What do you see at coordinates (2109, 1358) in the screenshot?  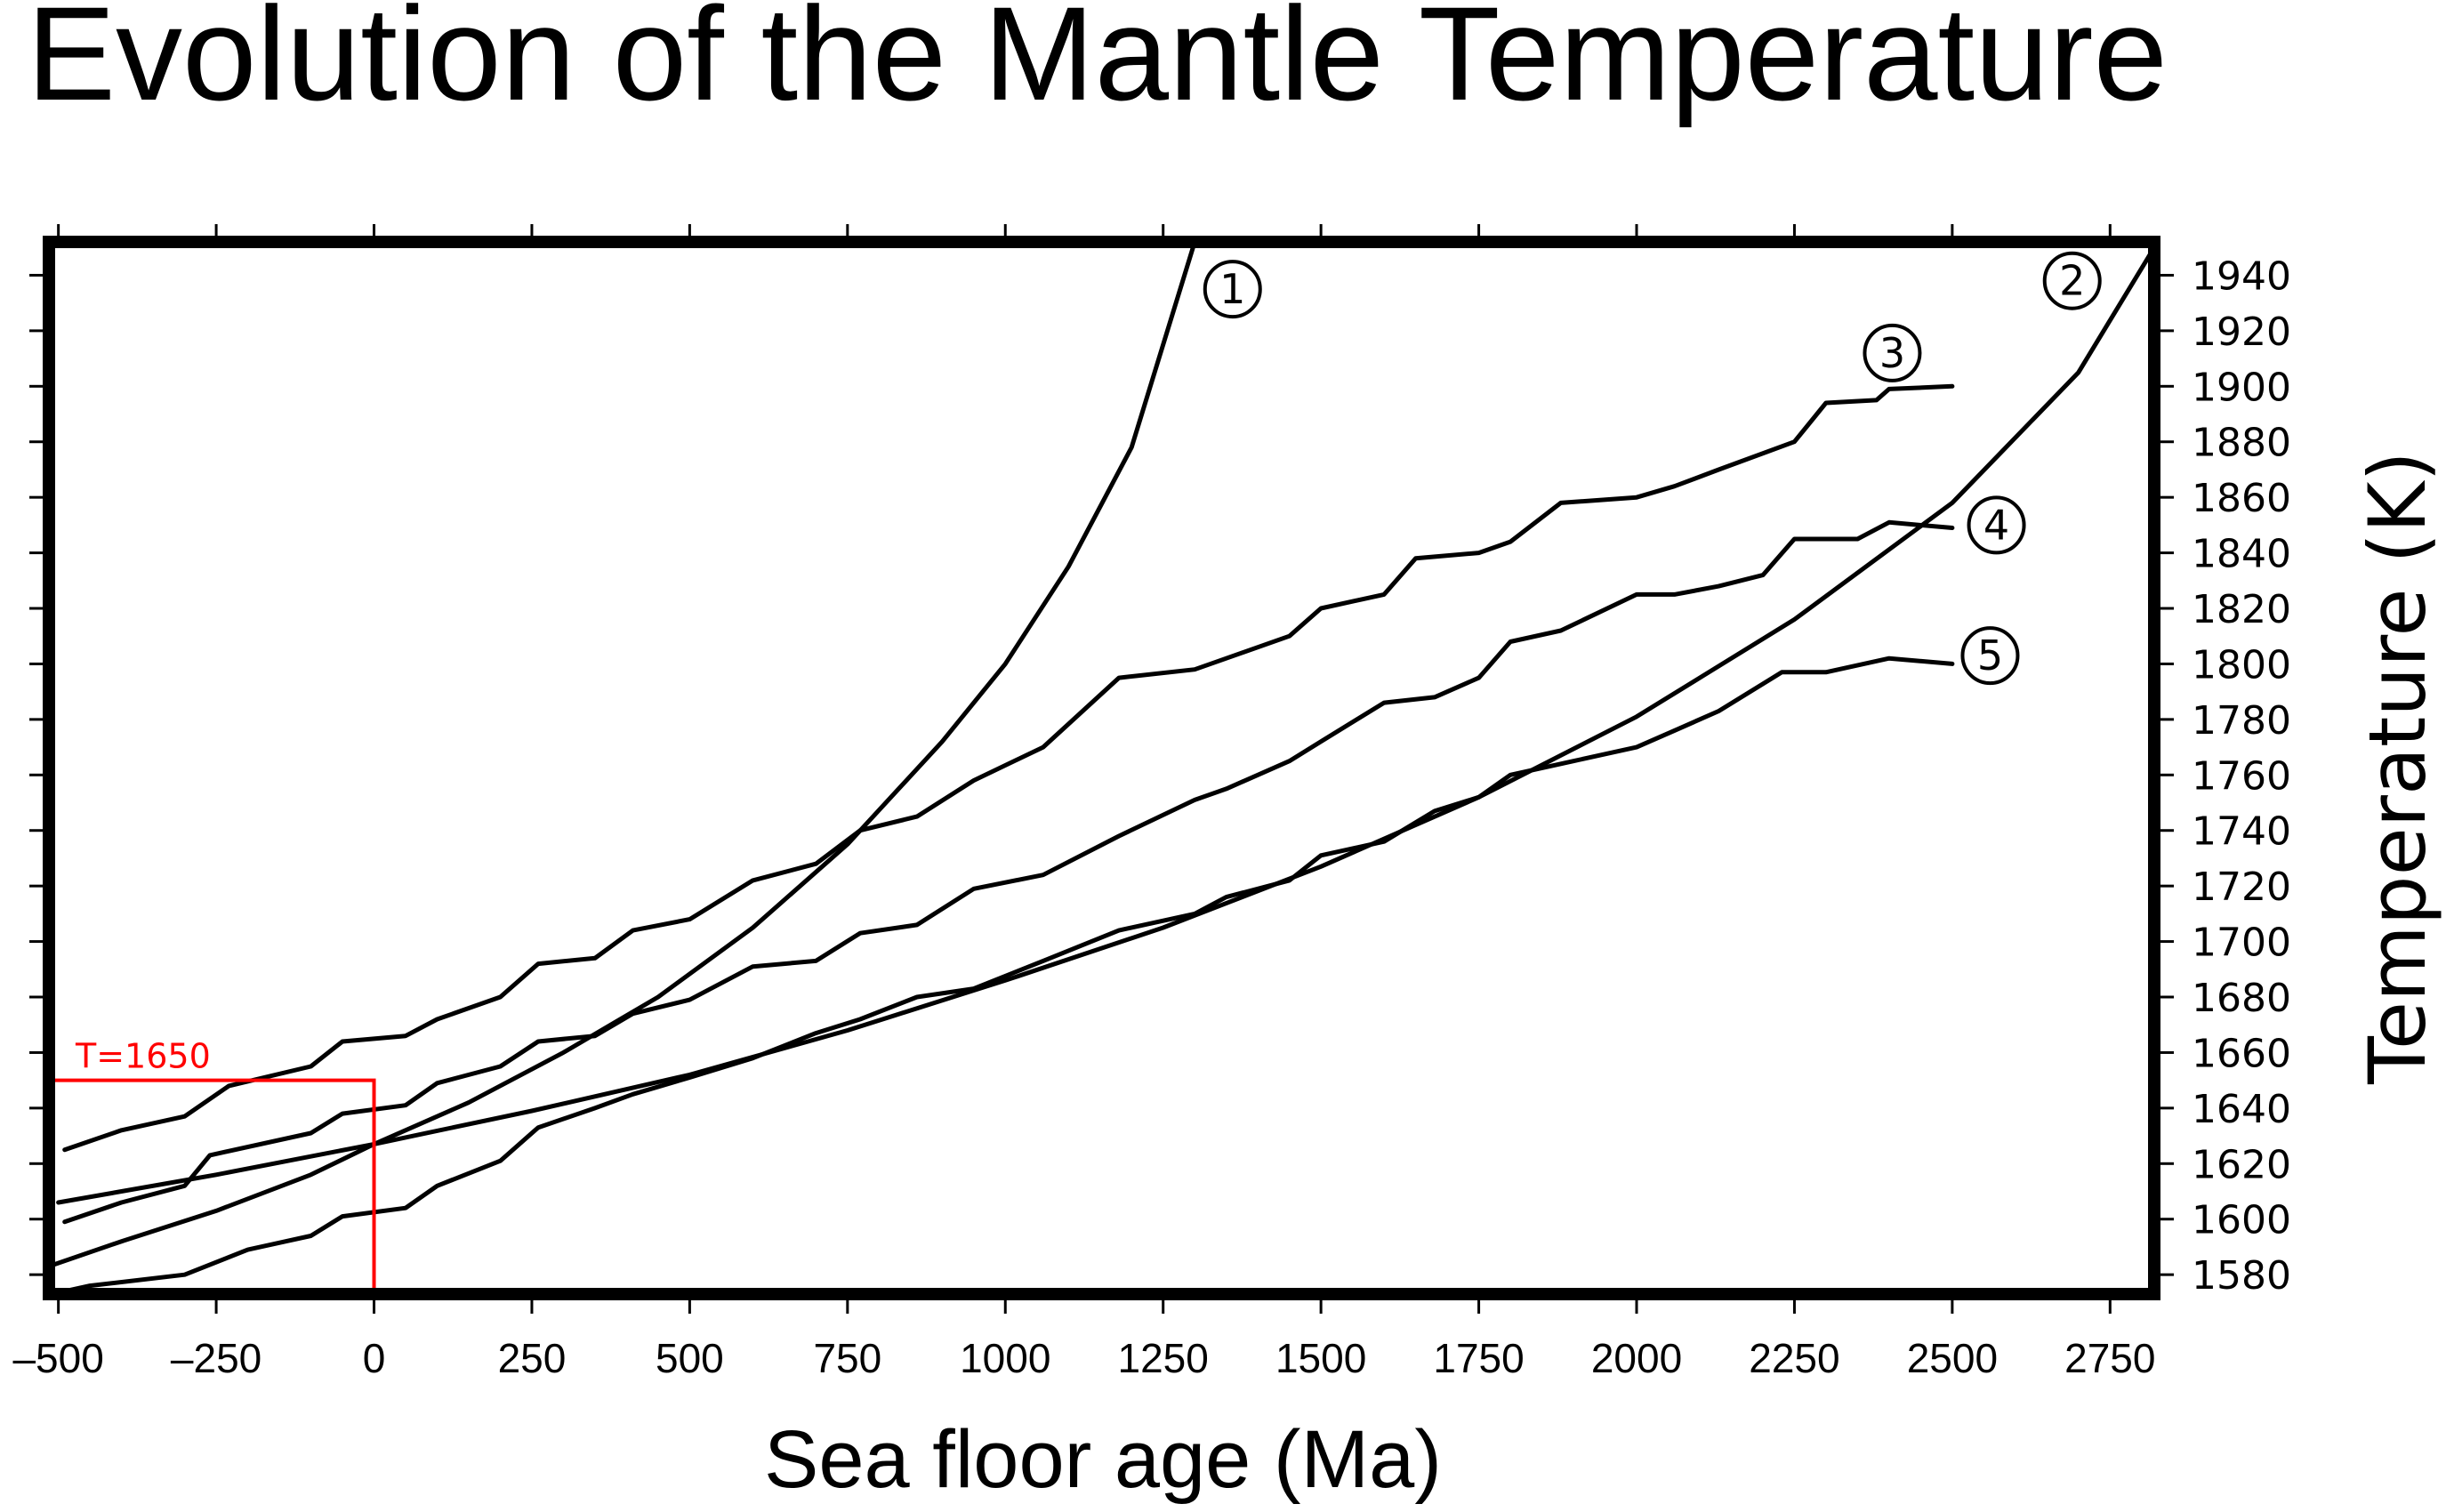 I see `x-tick-label: 2750` at bounding box center [2109, 1358].